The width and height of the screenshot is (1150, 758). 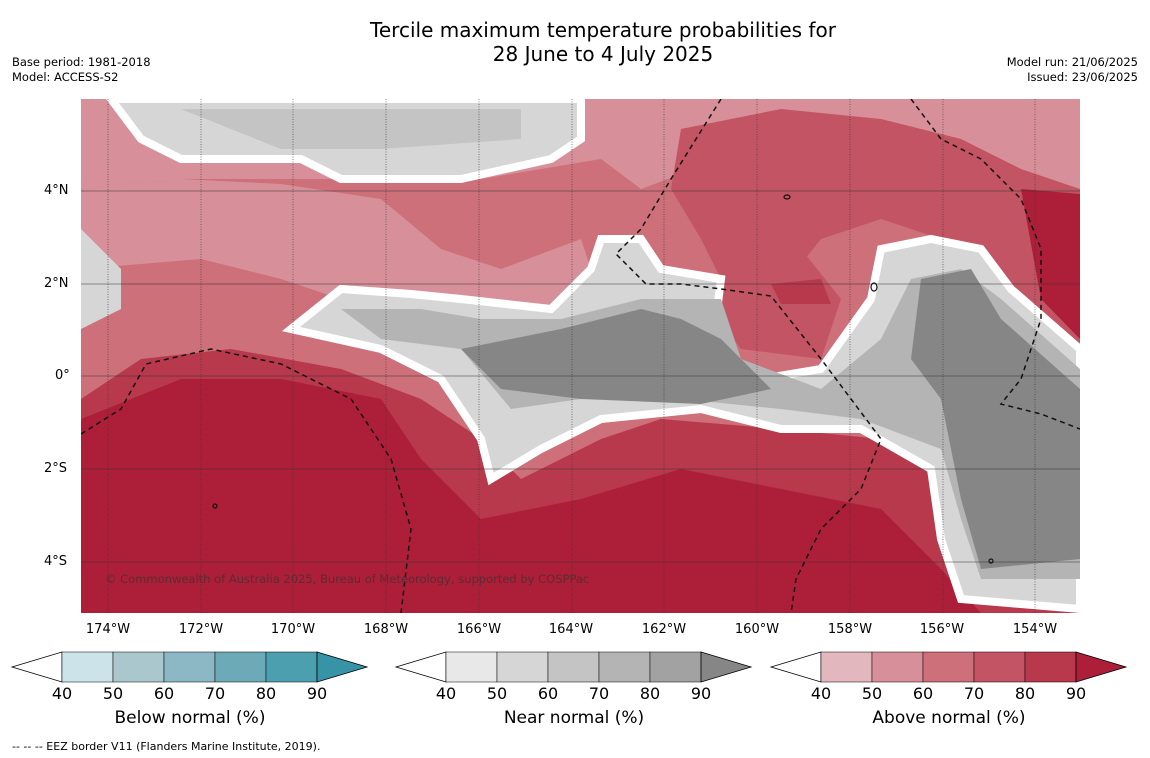 What do you see at coordinates (81, 62) in the screenshot?
I see `base-period-text: Base period: 1981-2018` at bounding box center [81, 62].